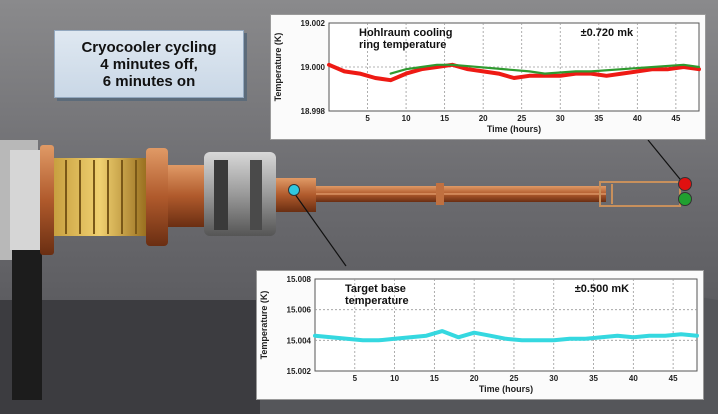 The image size is (718, 414). What do you see at coordinates (313, 67) in the screenshot?
I see `chart0-y-tick-label: 19.000` at bounding box center [313, 67].